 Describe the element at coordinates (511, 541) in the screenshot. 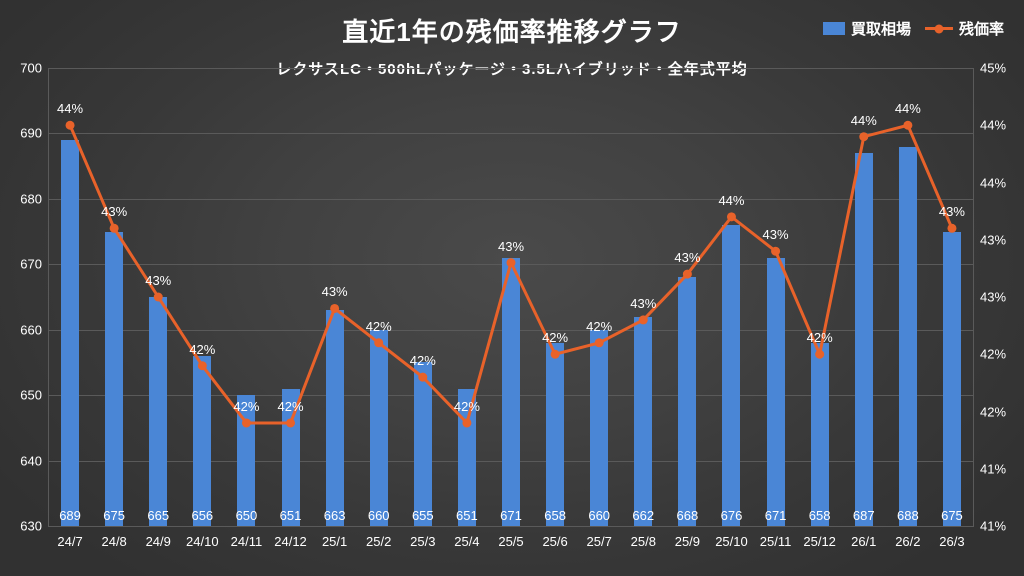

I see `x-tick-label: 25/5` at that location.